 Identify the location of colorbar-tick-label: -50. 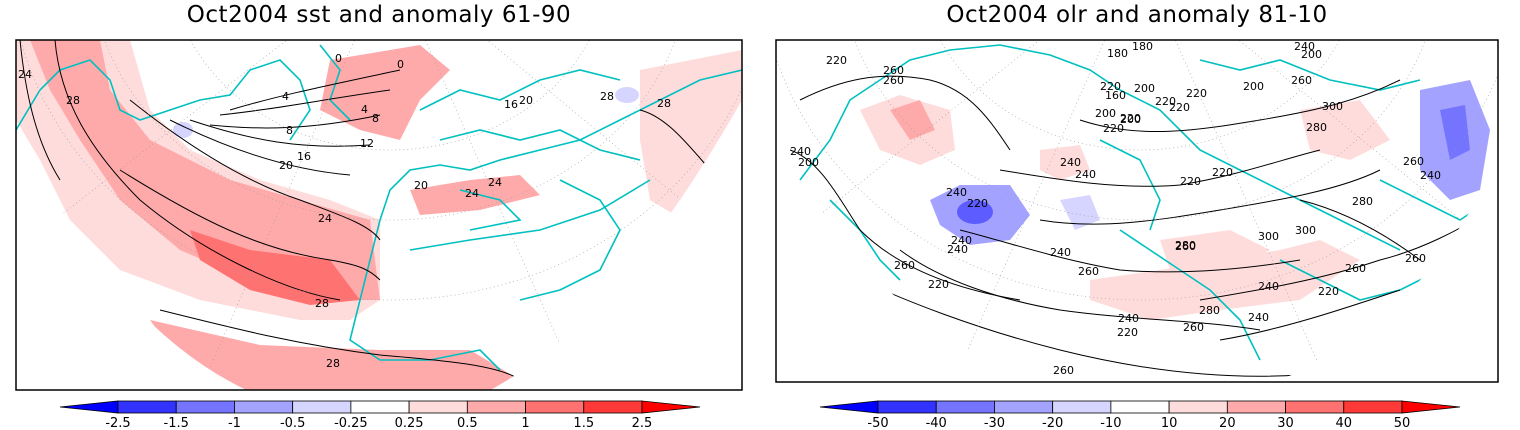
(877, 423).